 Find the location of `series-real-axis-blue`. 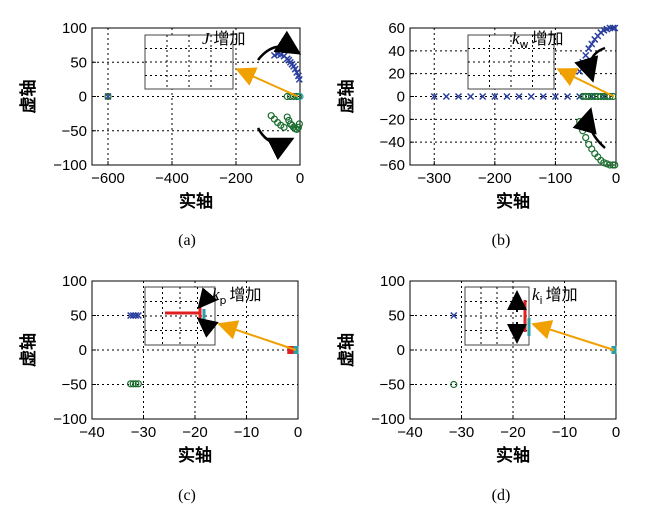

series-real-axis-blue is located at coordinates (519, 96).